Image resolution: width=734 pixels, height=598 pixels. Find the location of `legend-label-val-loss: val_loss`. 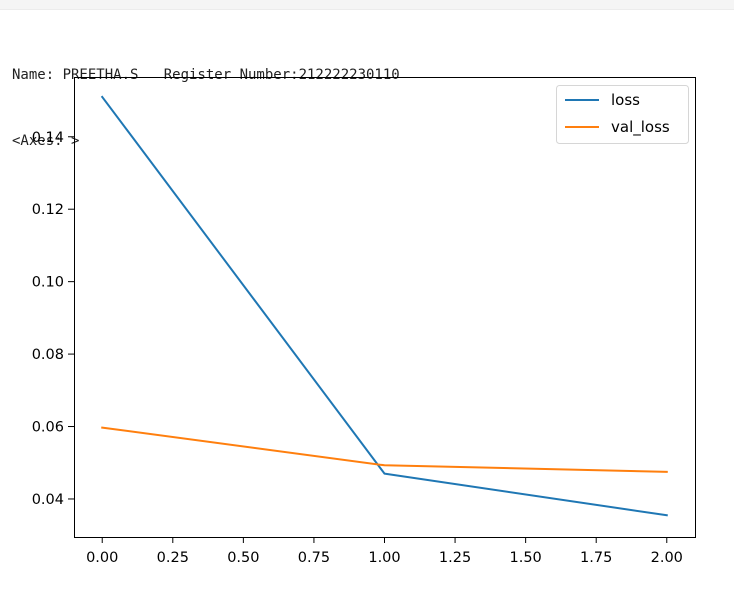

legend-label-val-loss: val_loss is located at coordinates (640, 127).